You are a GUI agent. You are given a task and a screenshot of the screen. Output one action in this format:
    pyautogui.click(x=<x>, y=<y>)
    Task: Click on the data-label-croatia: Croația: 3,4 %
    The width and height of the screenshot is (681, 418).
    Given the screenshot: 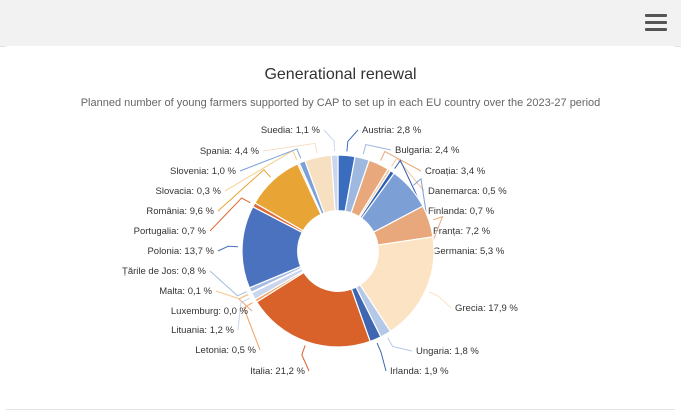 What is the action you would take?
    pyautogui.click(x=455, y=171)
    